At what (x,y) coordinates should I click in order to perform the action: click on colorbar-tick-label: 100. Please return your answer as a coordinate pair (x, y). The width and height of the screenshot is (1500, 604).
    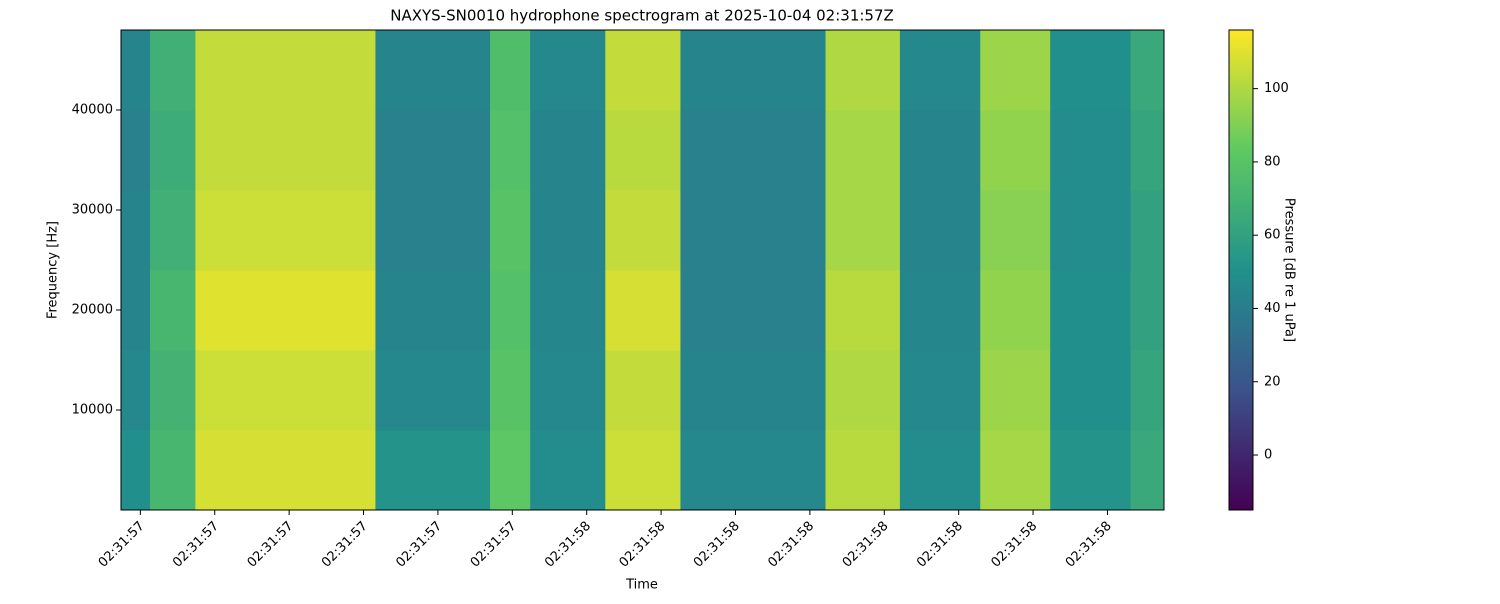
    Looking at the image, I should click on (1276, 88).